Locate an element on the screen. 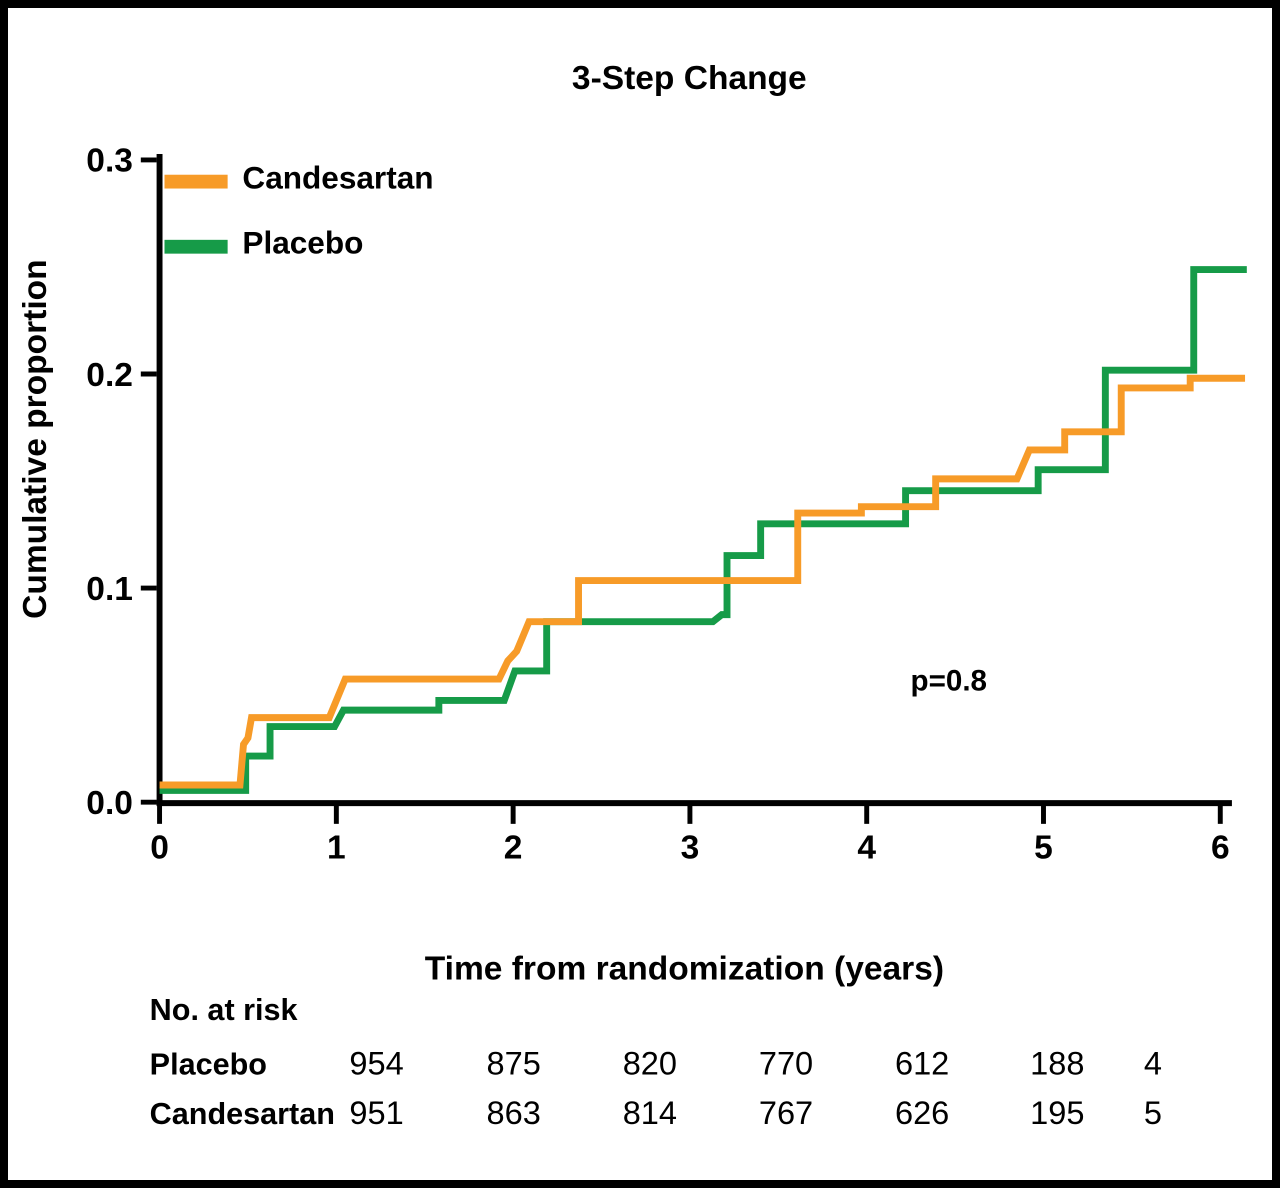 This screenshot has width=1280, height=1188. legend-label-candesartan: Candesartan is located at coordinates (337, 178).